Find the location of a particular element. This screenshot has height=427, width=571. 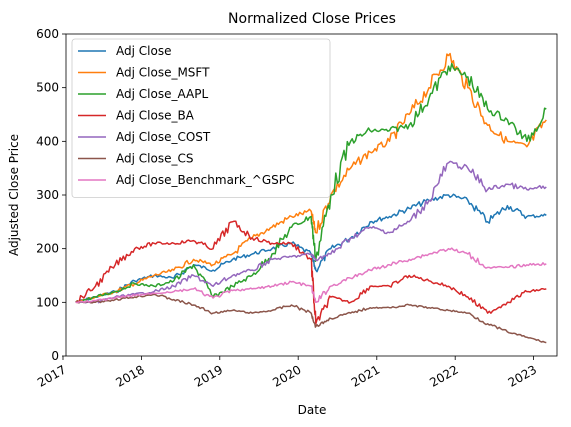

y-axis-label: Adjusted Close Price is located at coordinates (14, 195).